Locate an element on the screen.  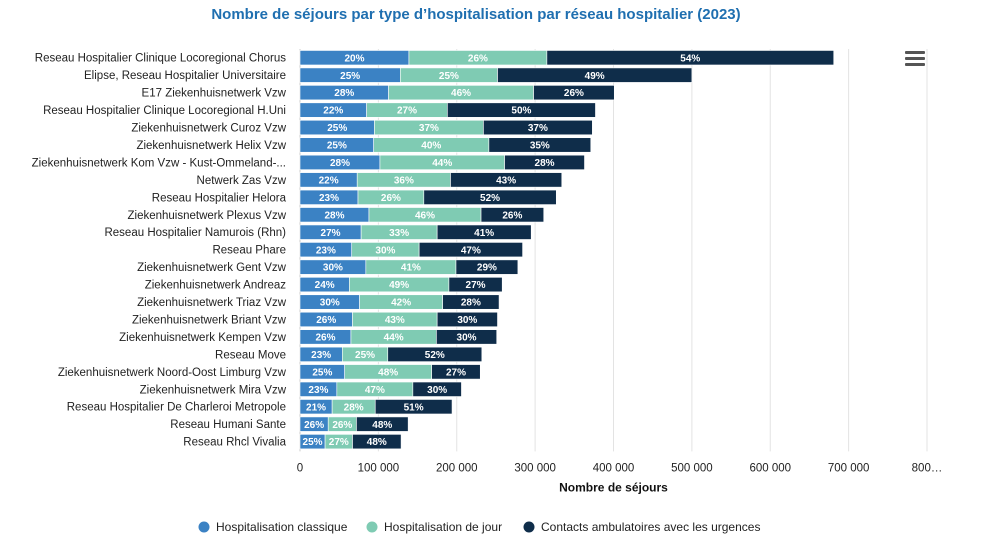
category-label: Reseau Rhcl Vivalia is located at coordinates (234, 443).